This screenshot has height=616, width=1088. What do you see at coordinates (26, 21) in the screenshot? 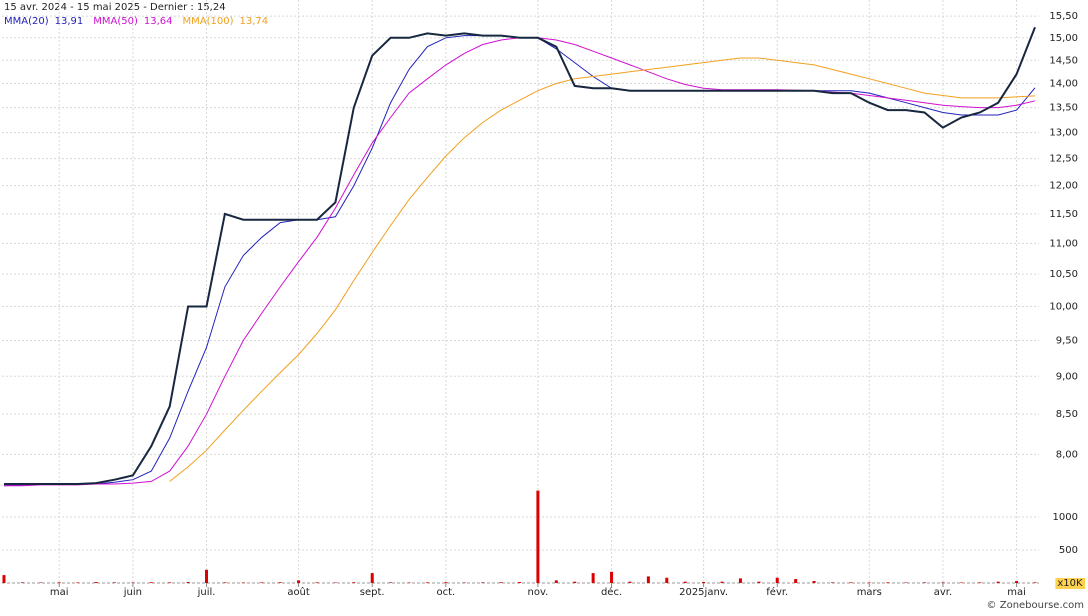
I see `legend-label: MMA(20)` at bounding box center [26, 21].